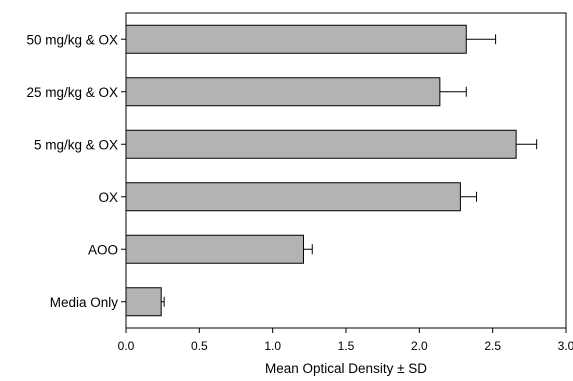 This screenshot has height=381, width=573. I want to click on category-label: OX, so click(108, 197).